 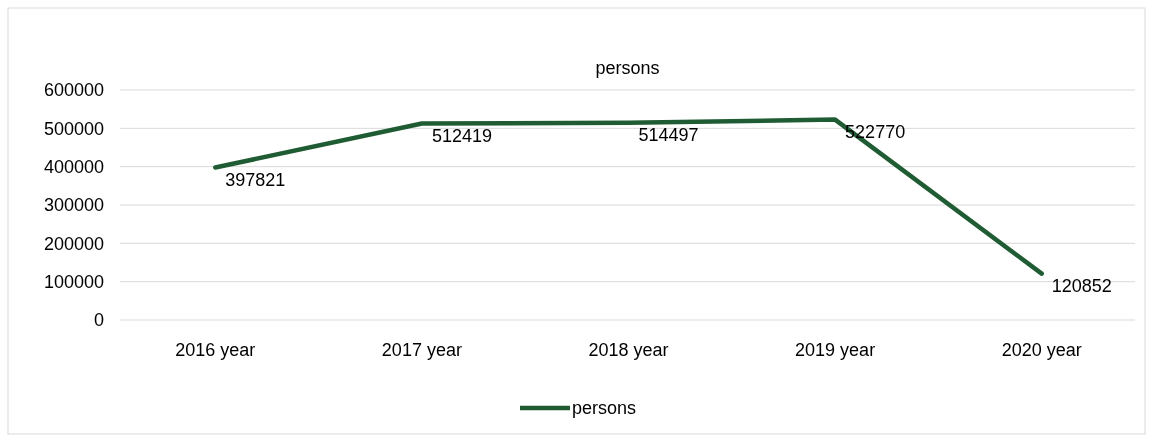 I want to click on y-tick-label: 400000, so click(x=73, y=166).